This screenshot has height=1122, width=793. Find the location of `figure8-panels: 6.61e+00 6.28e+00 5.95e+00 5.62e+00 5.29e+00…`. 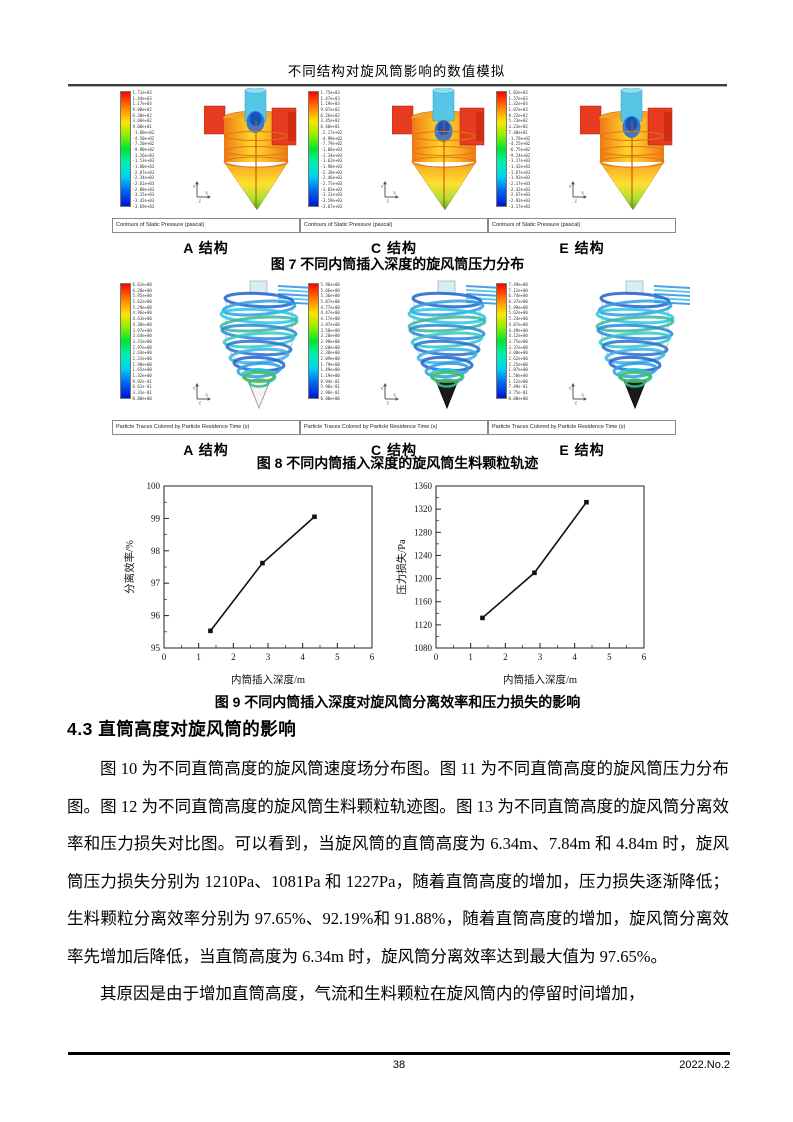

figure8-panels: 6.61e+00 6.28e+00 5.95e+00 5.62e+00 5.29e+00… is located at coordinates (401, 370).